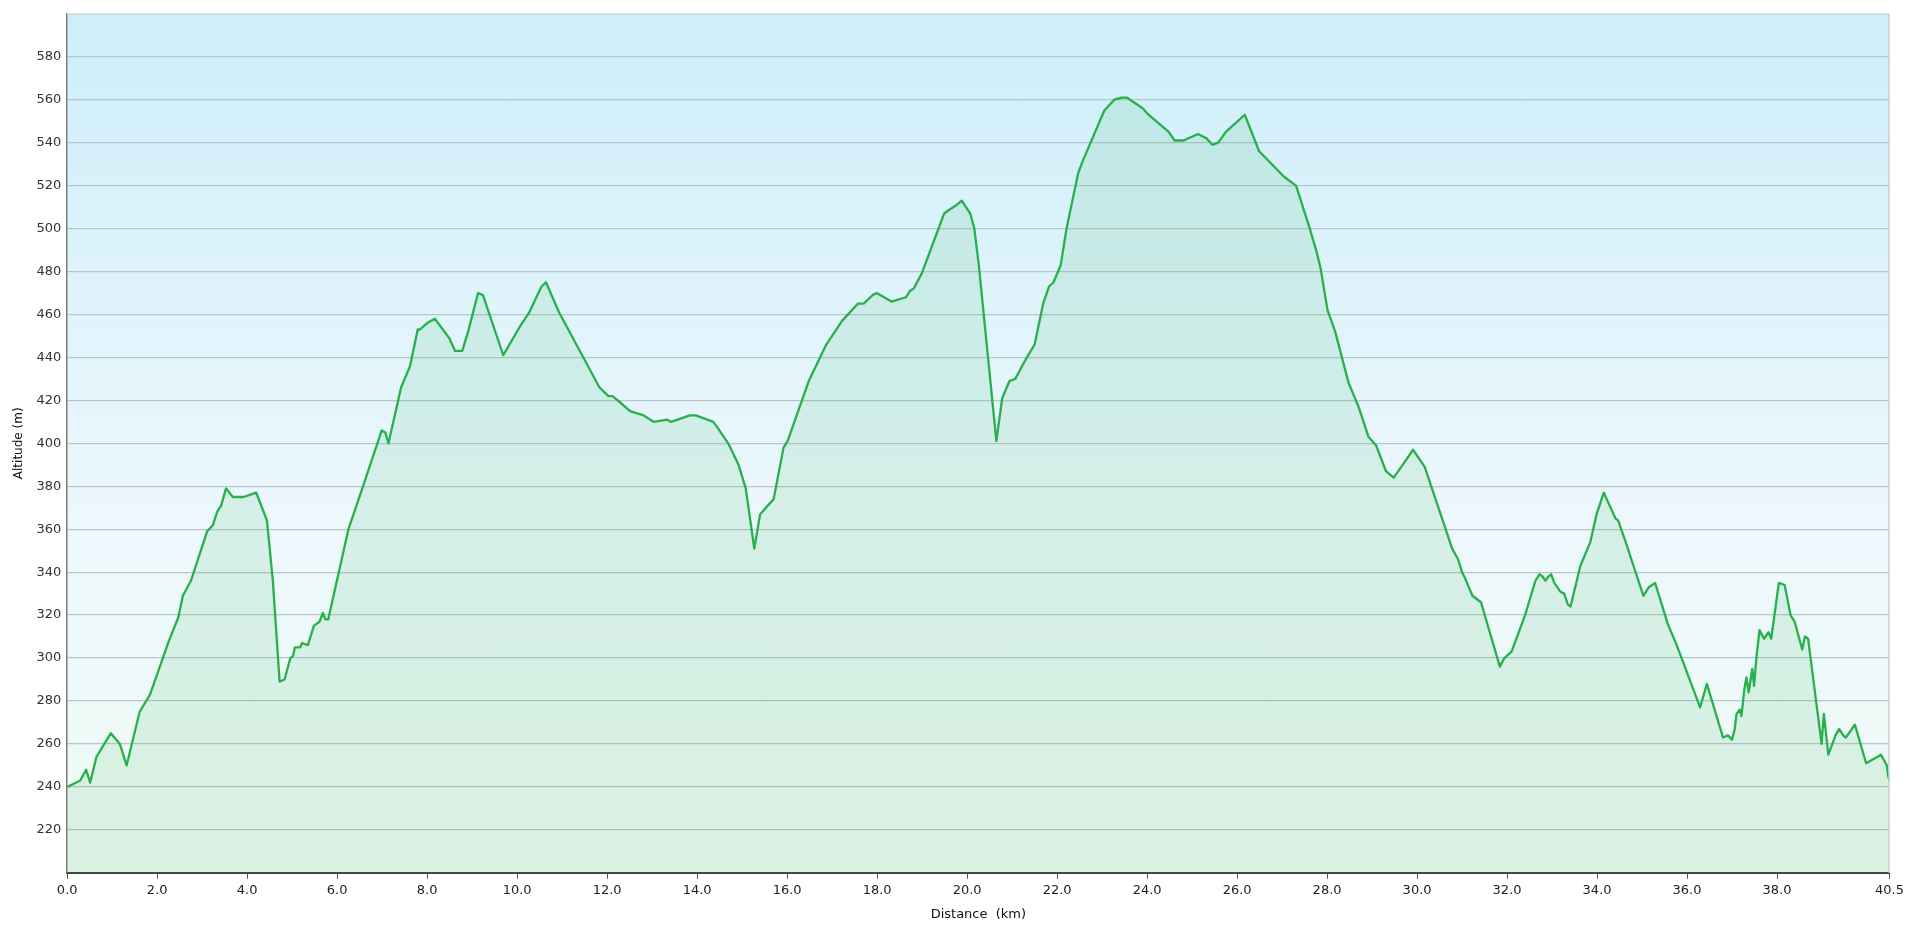 This screenshot has width=1908, height=932. What do you see at coordinates (427, 889) in the screenshot?
I see `x-tick-label: 8.0` at bounding box center [427, 889].